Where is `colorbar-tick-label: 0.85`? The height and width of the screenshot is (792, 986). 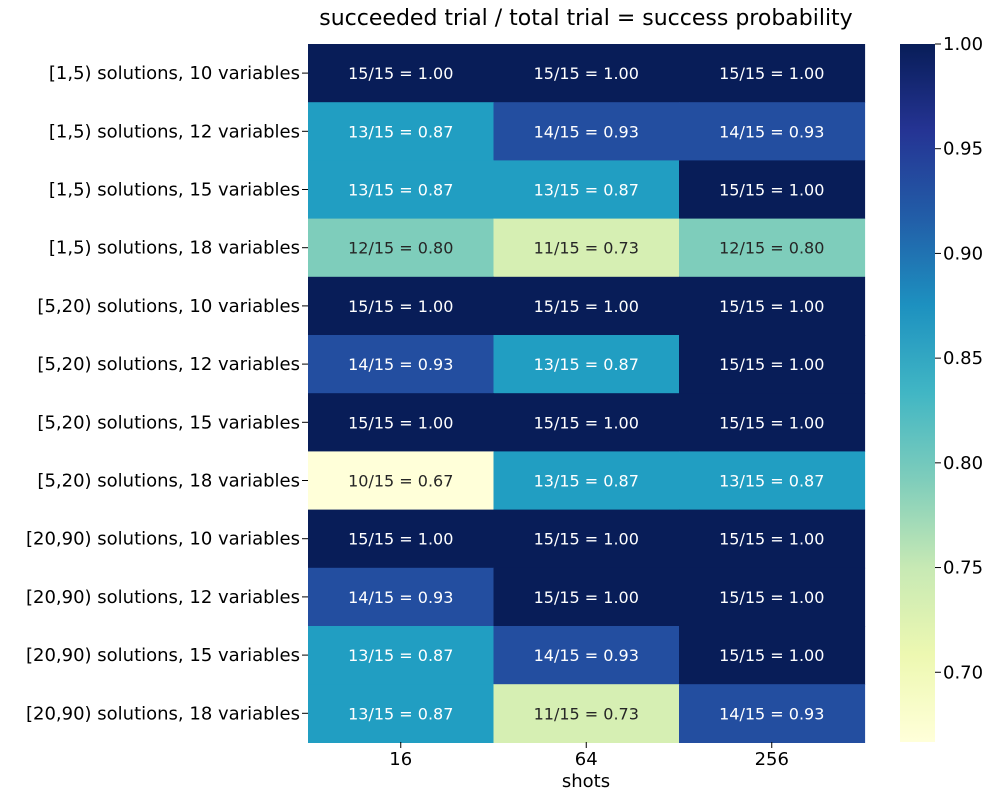
colorbar-tick-label: 0.85 is located at coordinates (963, 358).